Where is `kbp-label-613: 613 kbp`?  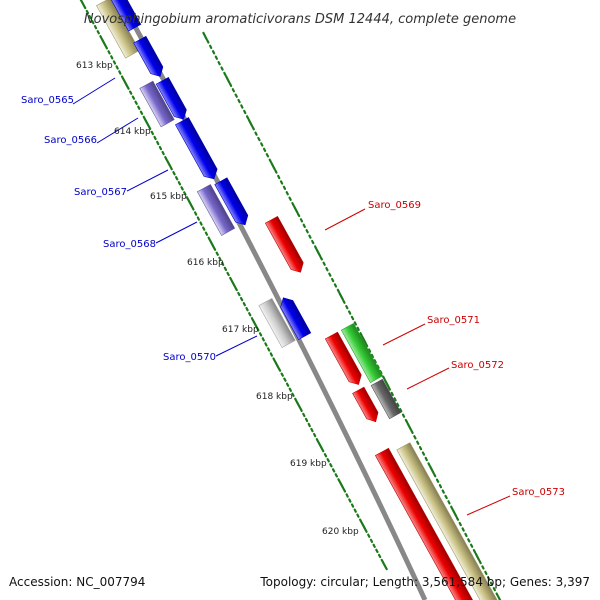 kbp-label-613: 613 kbp is located at coordinates (94, 66).